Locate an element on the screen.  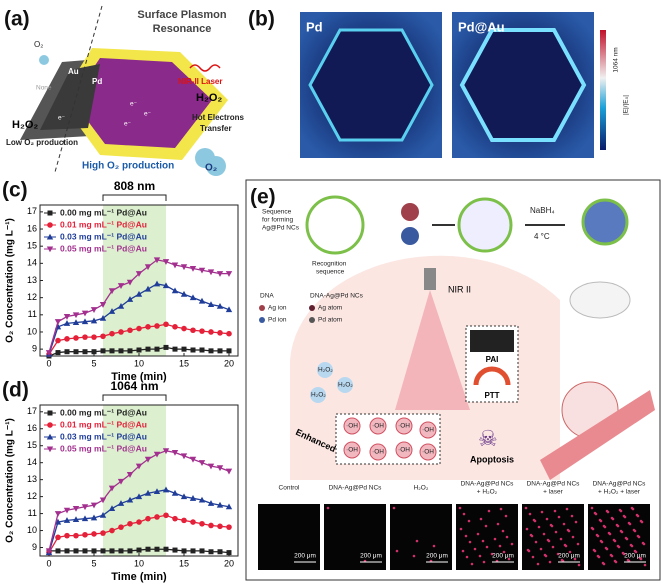
label: Low O₂ production is located at coordinates (42, 142).